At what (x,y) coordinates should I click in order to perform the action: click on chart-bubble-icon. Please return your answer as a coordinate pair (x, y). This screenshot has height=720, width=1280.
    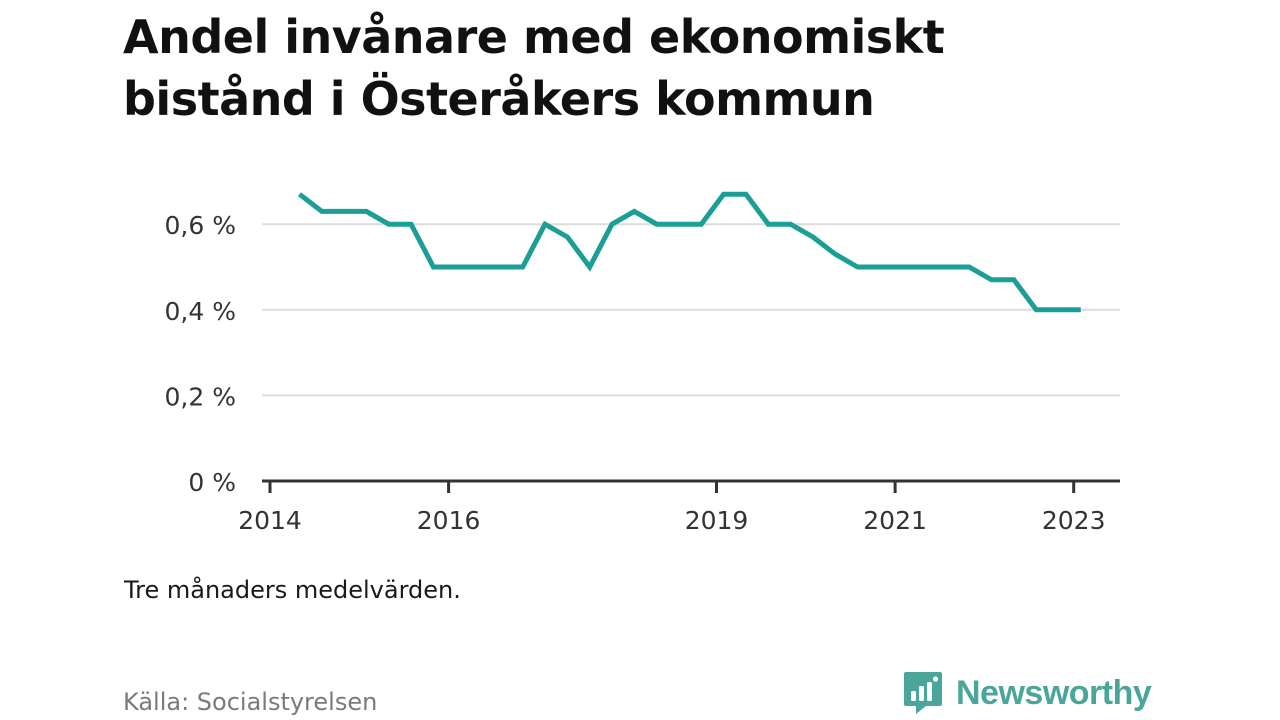
    Looking at the image, I should click on (923, 693).